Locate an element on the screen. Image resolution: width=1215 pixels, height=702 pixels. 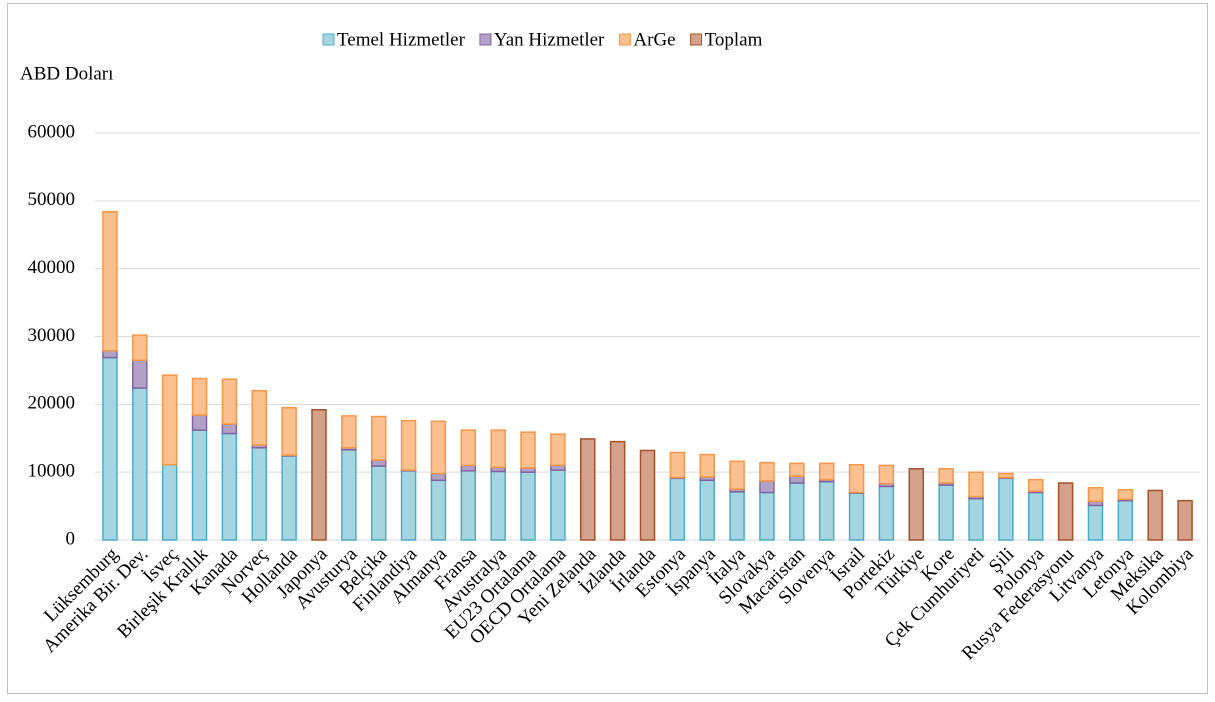
y-tick-label: 10000 is located at coordinates (52, 471).